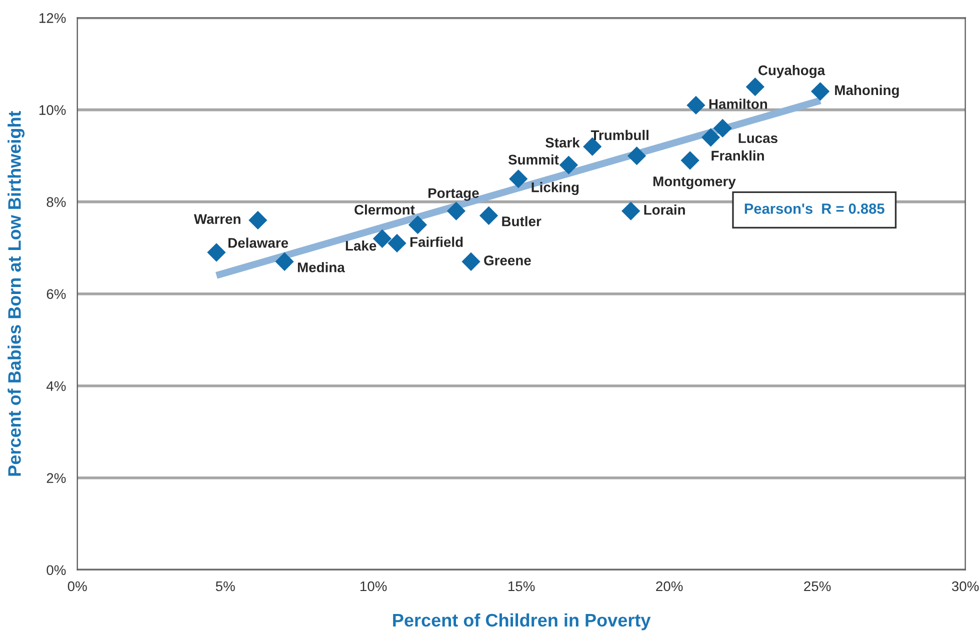 This screenshot has height=636, width=979. I want to click on x-tick-label: 30%, so click(965, 586).